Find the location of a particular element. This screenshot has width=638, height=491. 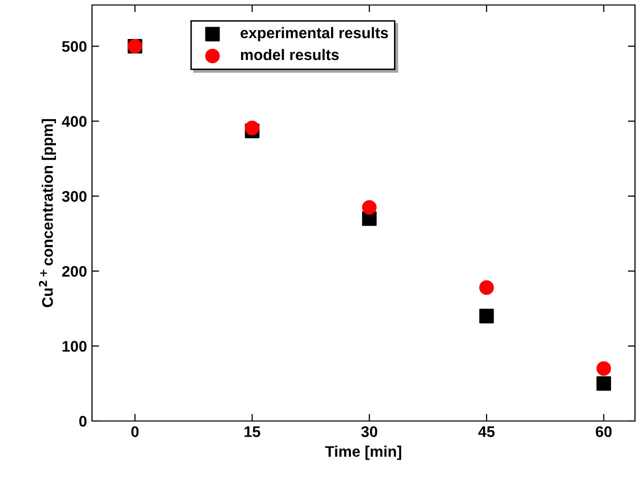

y-tick-label: 500 is located at coordinates (74, 46).